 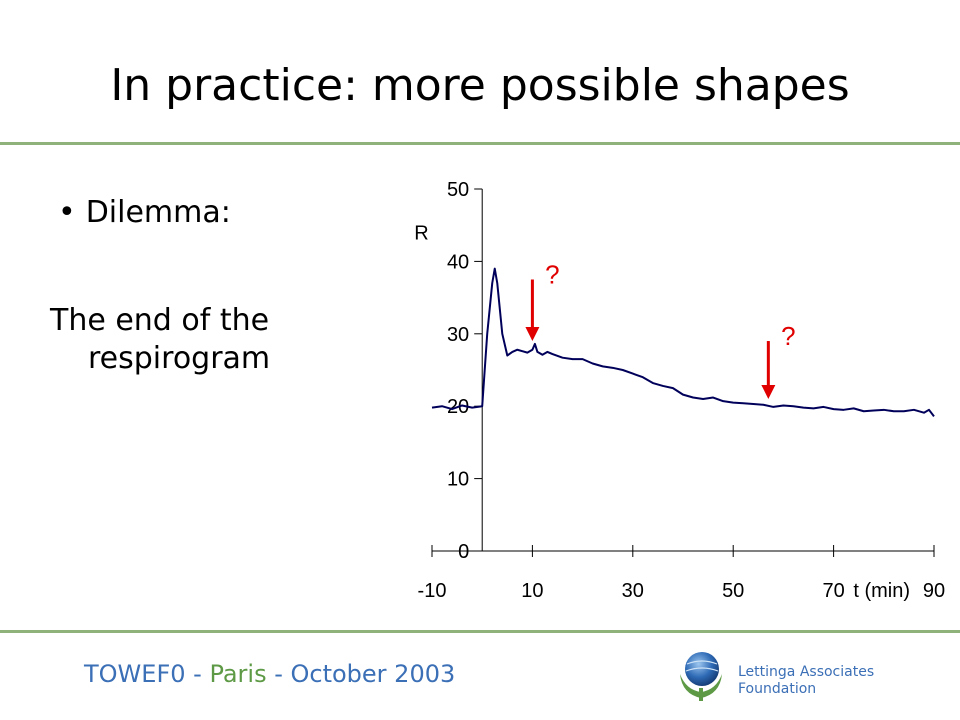 What do you see at coordinates (458, 262) in the screenshot?
I see `y-tick-label: 40` at bounding box center [458, 262].